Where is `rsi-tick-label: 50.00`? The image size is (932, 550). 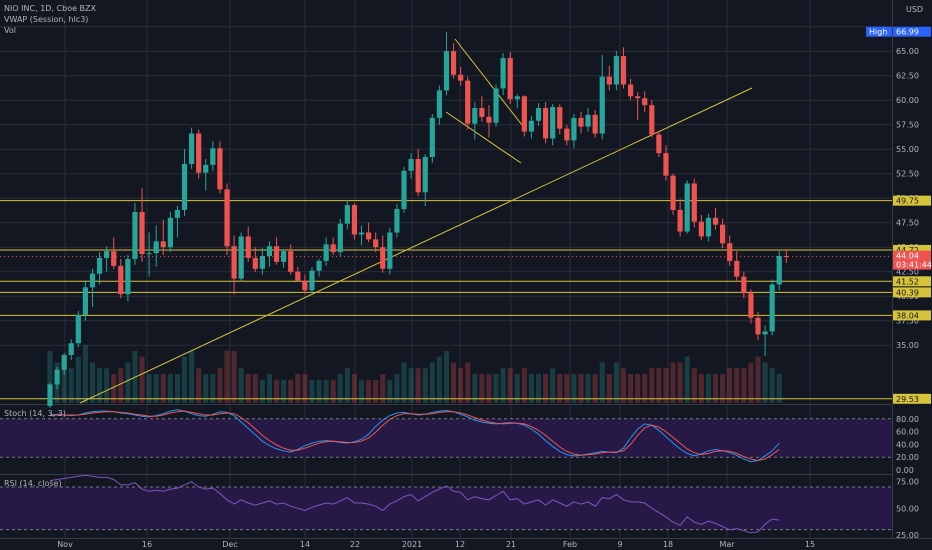 rsi-tick-label: 50.00 is located at coordinates (907, 508).